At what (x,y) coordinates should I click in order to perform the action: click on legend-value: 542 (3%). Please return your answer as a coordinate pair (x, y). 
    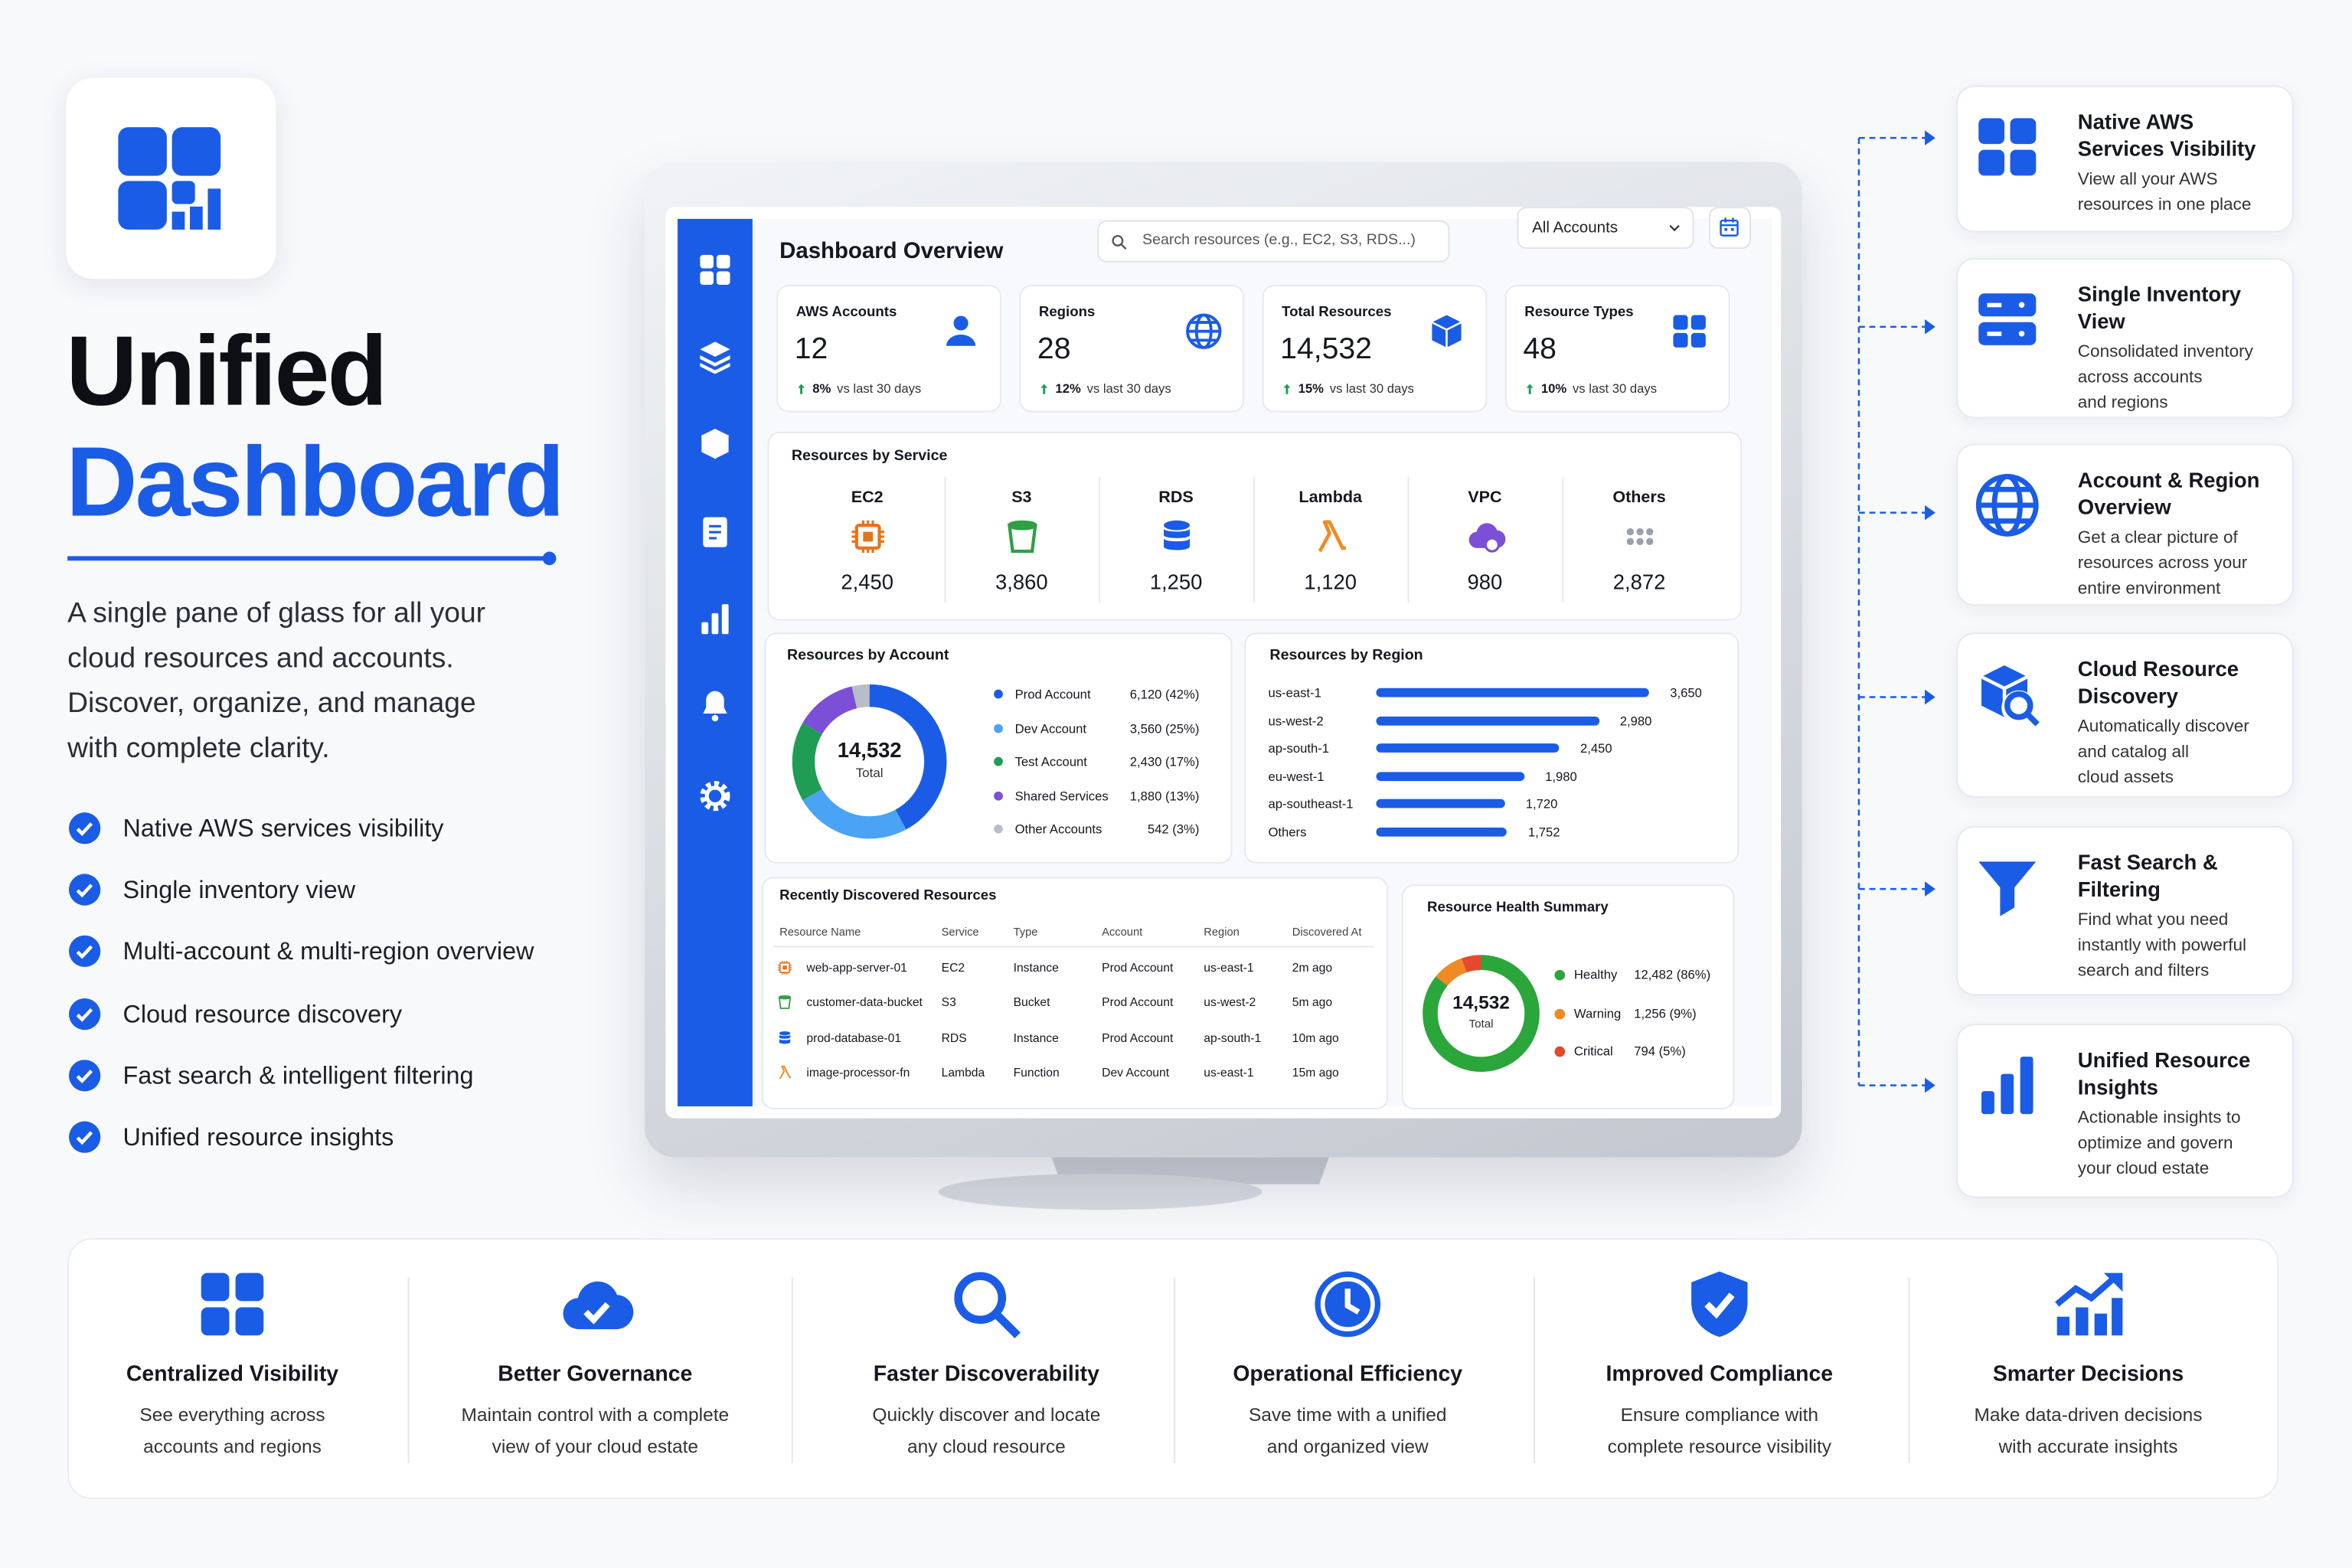
    Looking at the image, I should click on (1173, 830).